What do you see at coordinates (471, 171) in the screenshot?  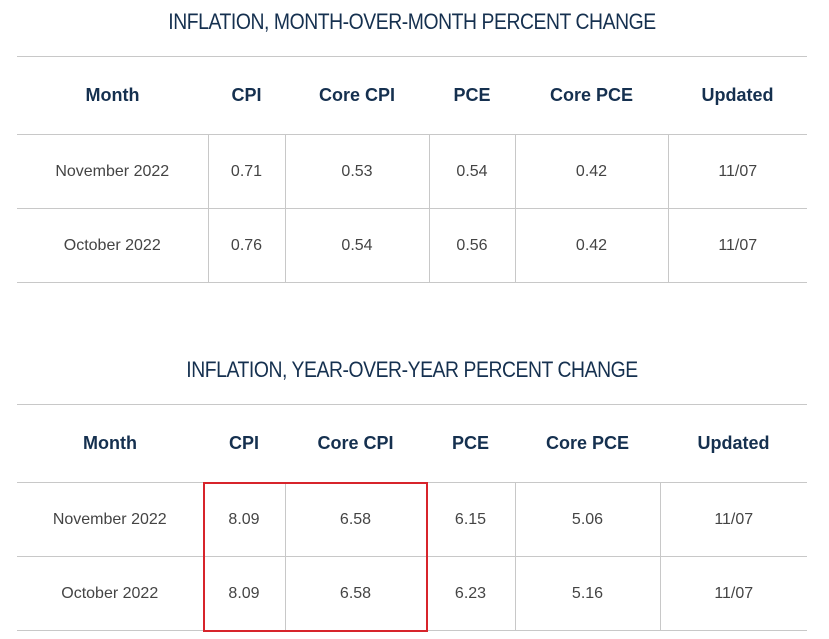 I see `cell-pce: 0.54` at bounding box center [471, 171].